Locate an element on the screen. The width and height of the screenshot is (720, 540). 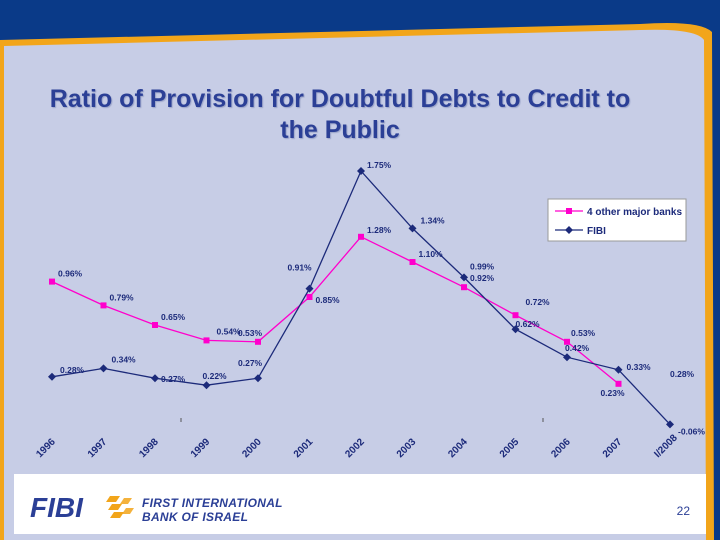
x-tick-label-1996: 1996 is located at coordinates (46, 448).